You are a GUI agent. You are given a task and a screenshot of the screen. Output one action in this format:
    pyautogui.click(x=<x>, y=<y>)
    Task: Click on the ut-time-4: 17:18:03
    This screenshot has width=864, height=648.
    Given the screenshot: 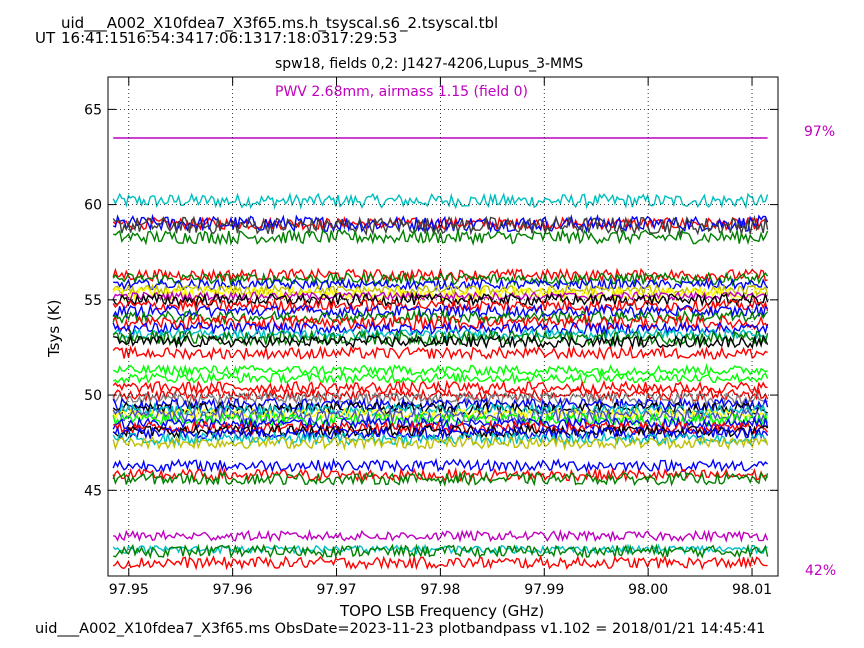 What is the action you would take?
    pyautogui.click(x=297, y=38)
    